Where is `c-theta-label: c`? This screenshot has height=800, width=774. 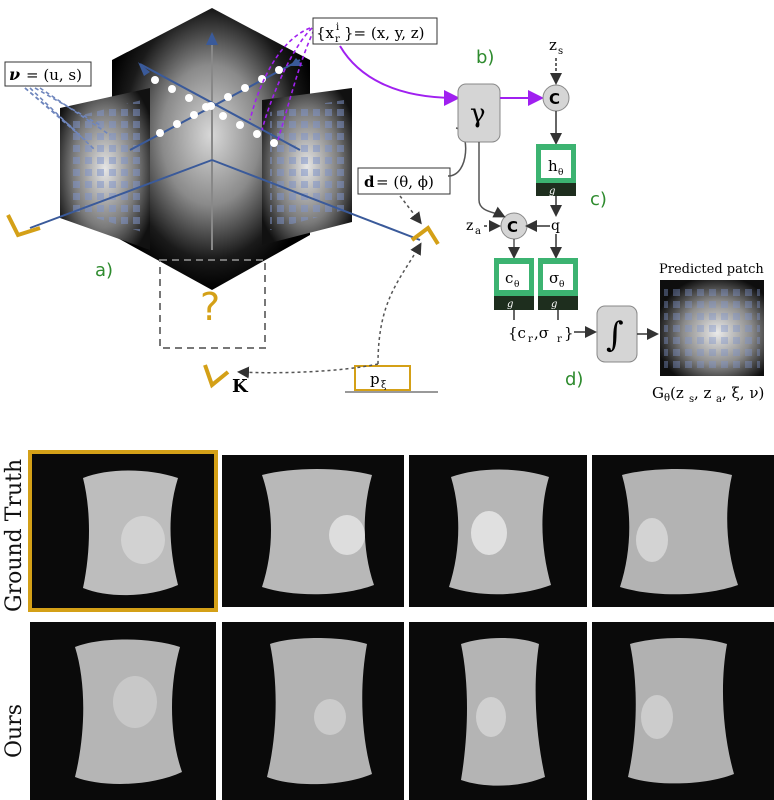 c-theta-label: c is located at coordinates (509, 278).